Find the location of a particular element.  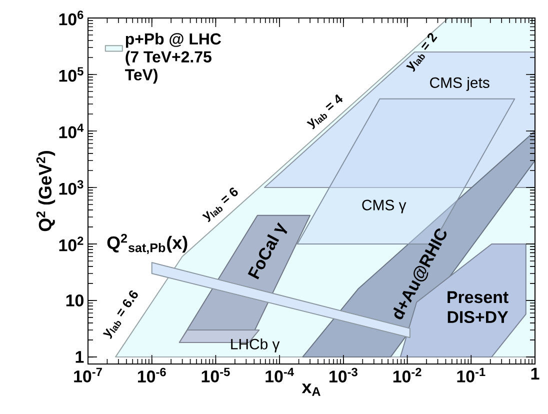

series-label: LHCb γ is located at coordinates (255, 345).